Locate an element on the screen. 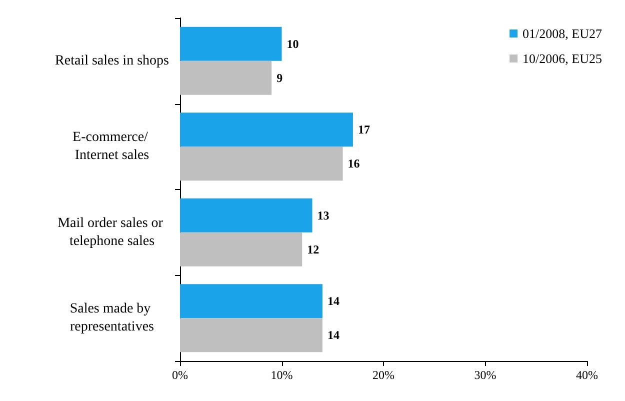 This screenshot has height=401, width=625. y-tick-label: E-commerce/ Internet sales is located at coordinates (112, 147).